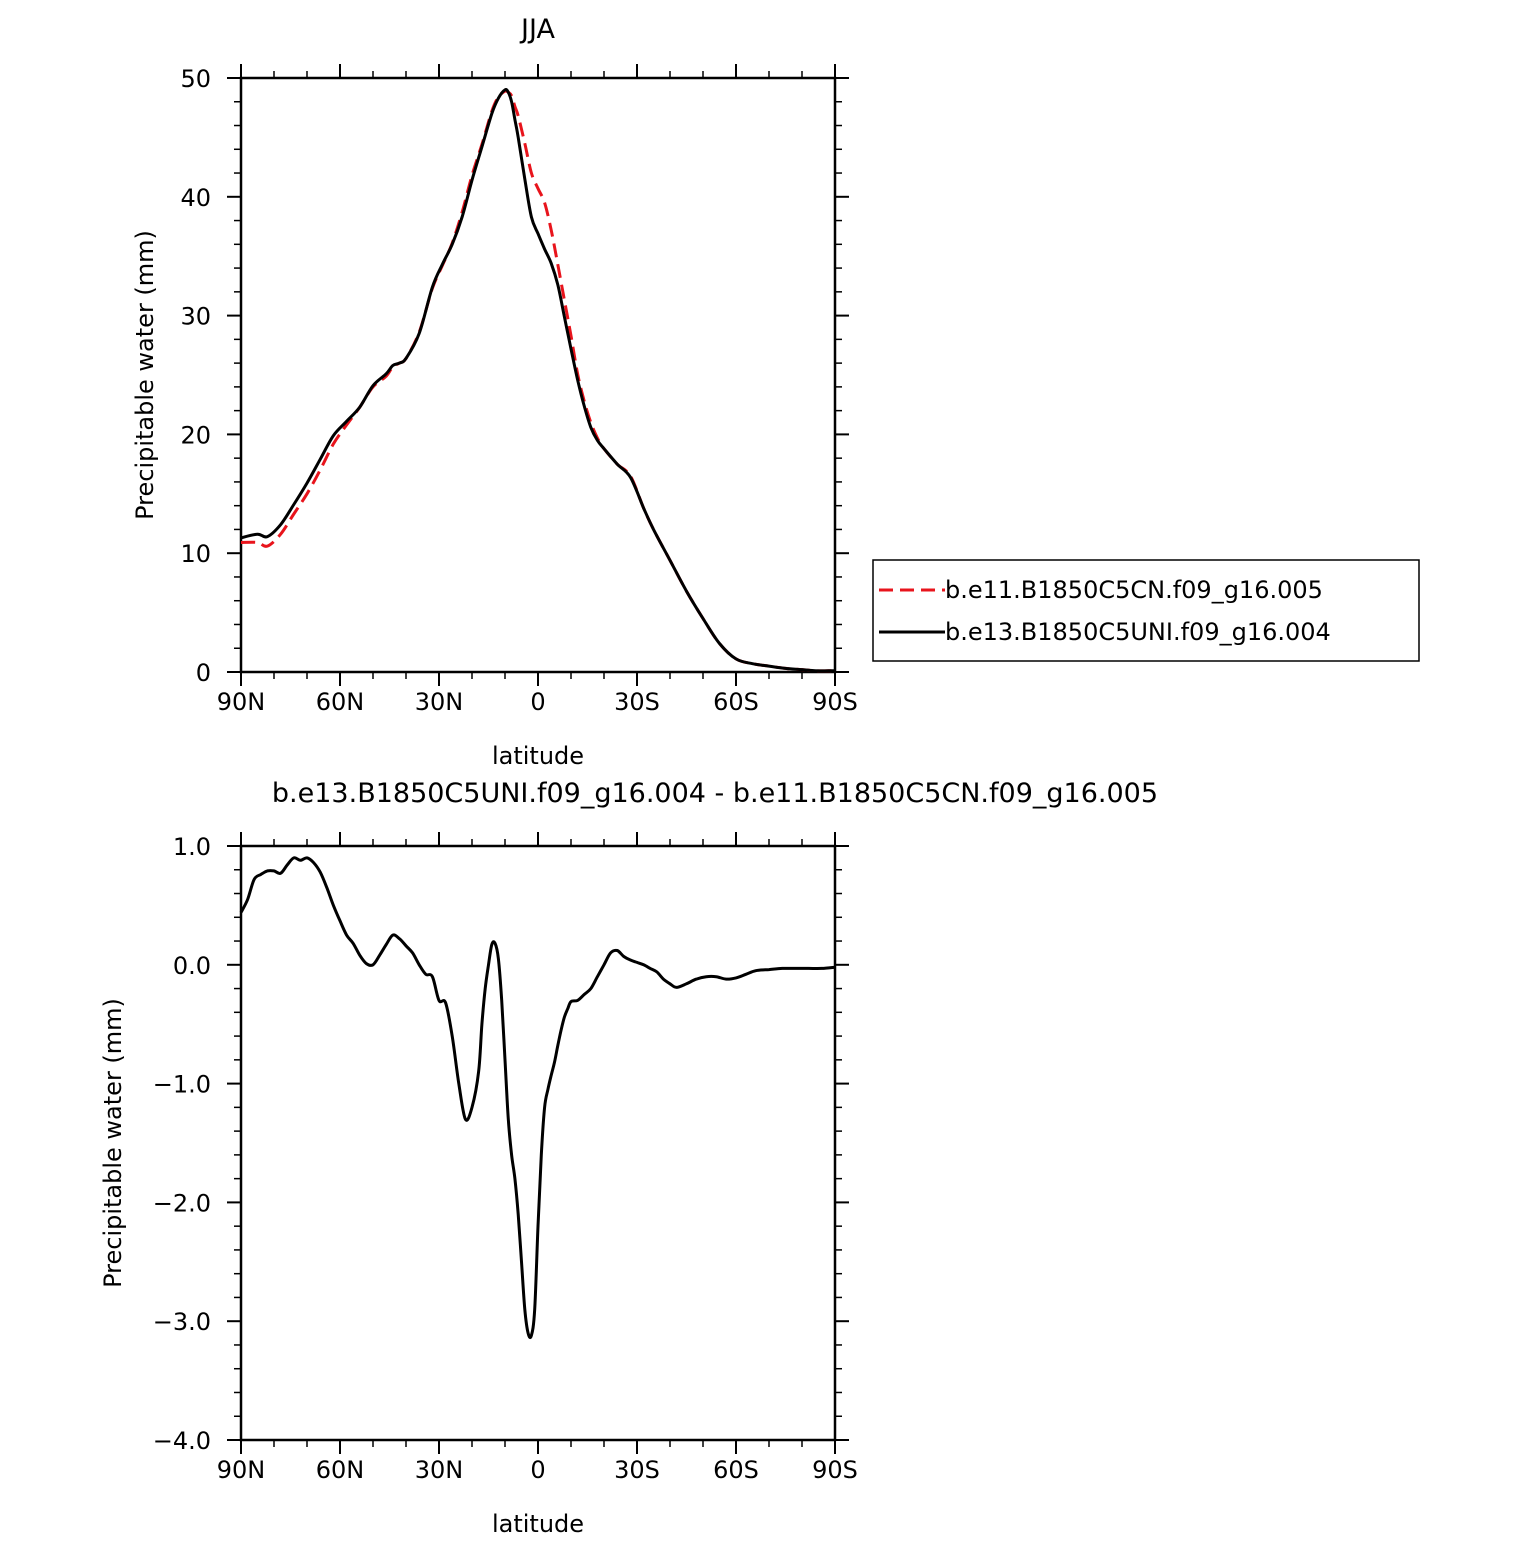  I want to click on legend-label-series-1: b.e11.B1850C5CN.f09_g16.005, so click(1134, 590).